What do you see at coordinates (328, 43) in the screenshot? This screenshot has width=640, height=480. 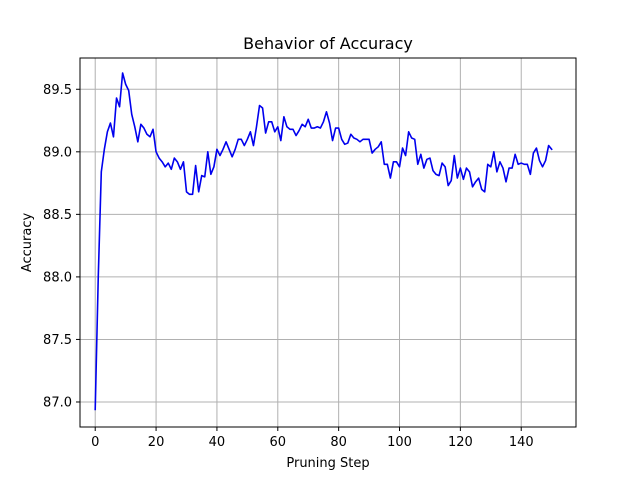 I see `chart-title: Behavior of Accuracy` at bounding box center [328, 43].